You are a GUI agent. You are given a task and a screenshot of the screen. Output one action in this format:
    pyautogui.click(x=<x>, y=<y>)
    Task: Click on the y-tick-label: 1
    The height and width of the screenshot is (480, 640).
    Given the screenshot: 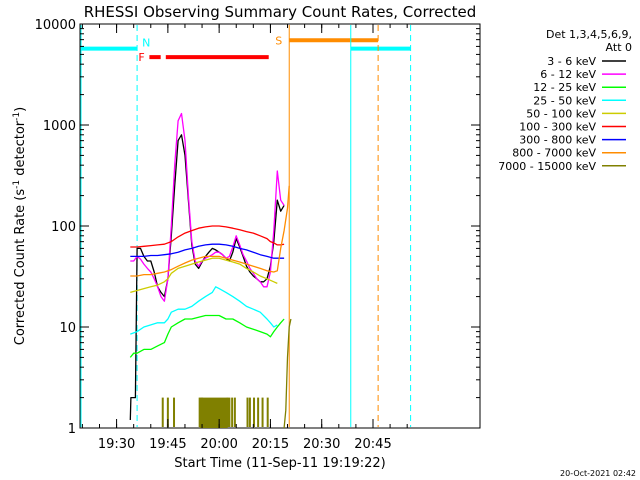 What is the action you would take?
    pyautogui.click(x=72, y=429)
    